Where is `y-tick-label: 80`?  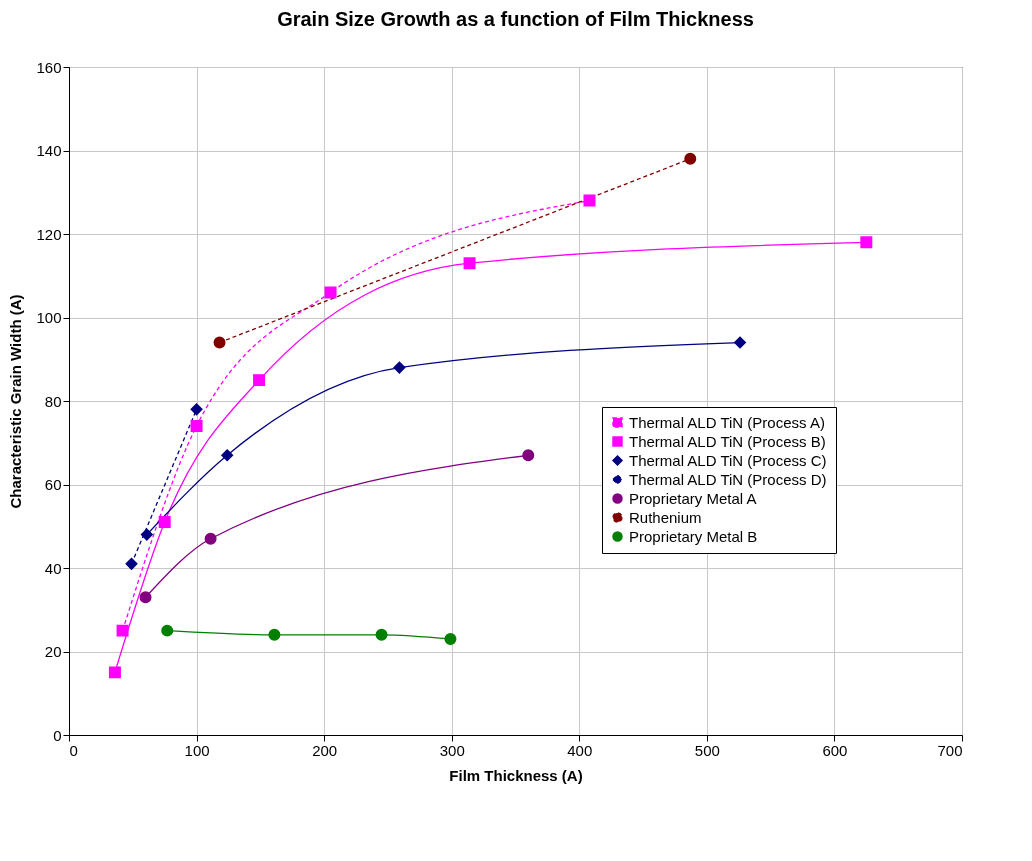
y-tick-label: 80 is located at coordinates (53, 401).